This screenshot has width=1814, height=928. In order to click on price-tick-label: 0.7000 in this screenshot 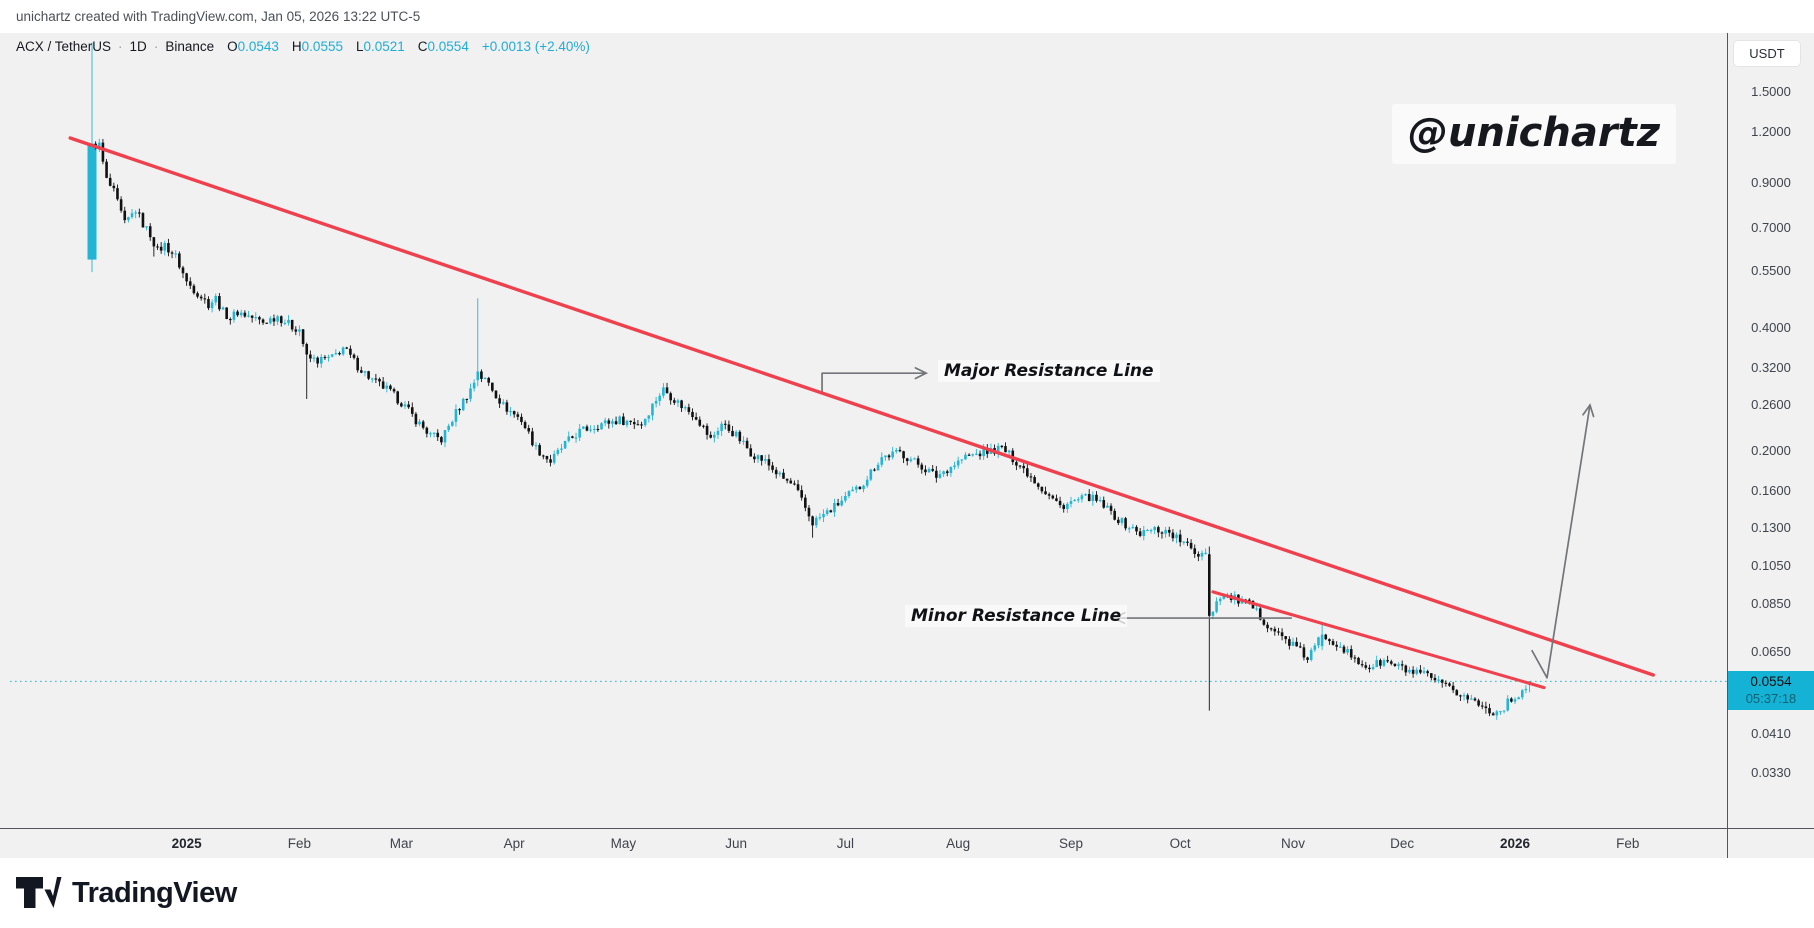, I will do `click(1771, 228)`.